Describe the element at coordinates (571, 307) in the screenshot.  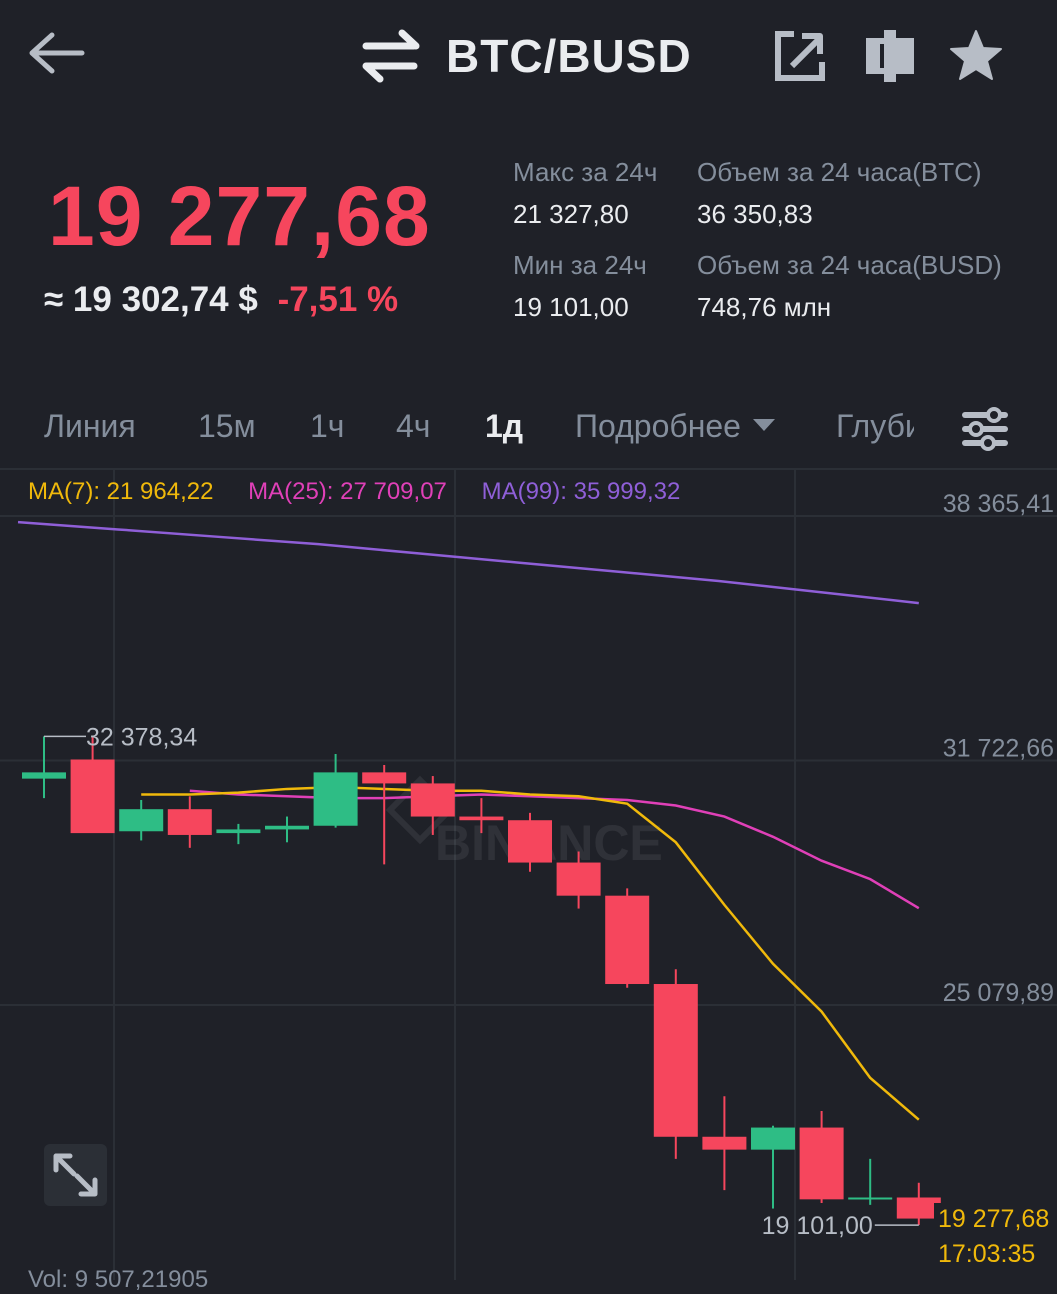
I see `low-value: 19 101,00` at that location.